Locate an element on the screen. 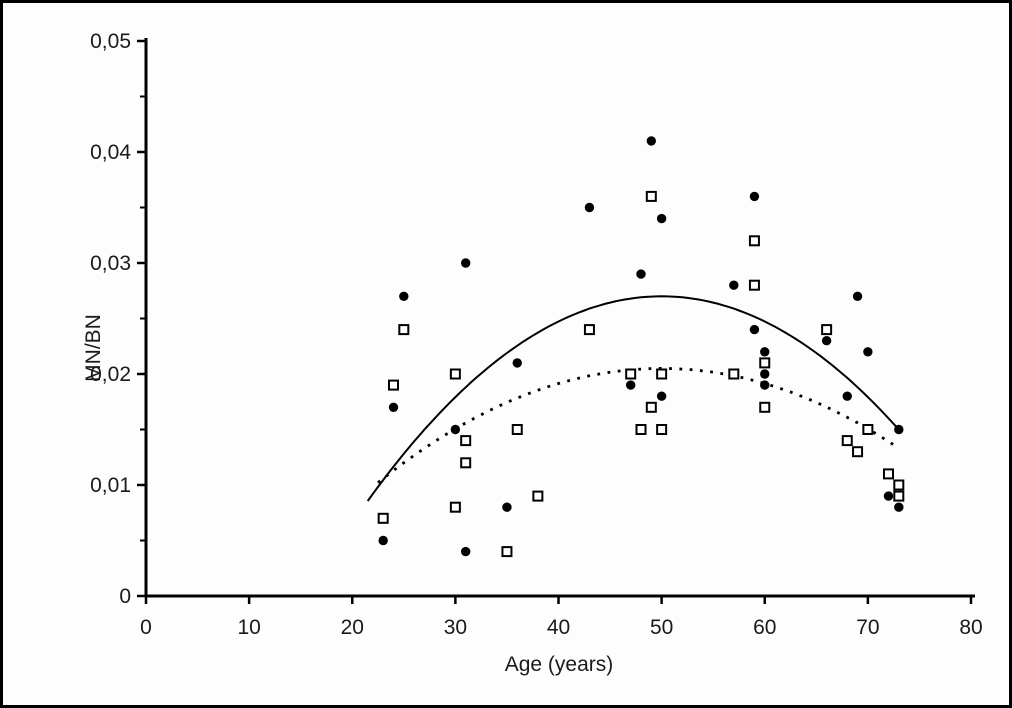 Image resolution: width=1012 pixels, height=708 pixels. x-tick-label: 70 is located at coordinates (867, 627).